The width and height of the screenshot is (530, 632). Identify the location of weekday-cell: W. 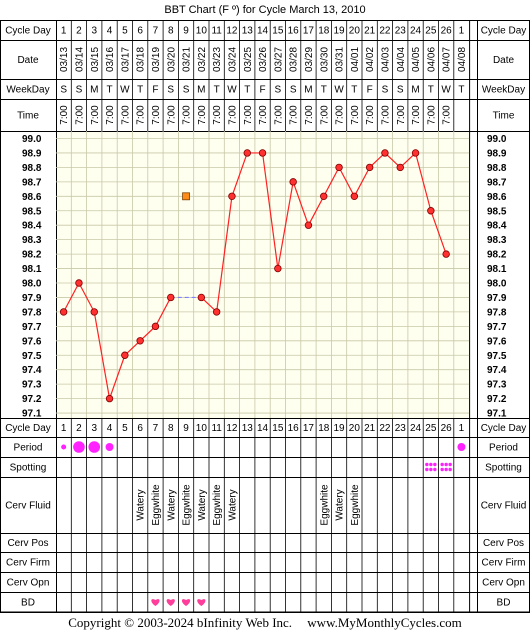
(232, 90).